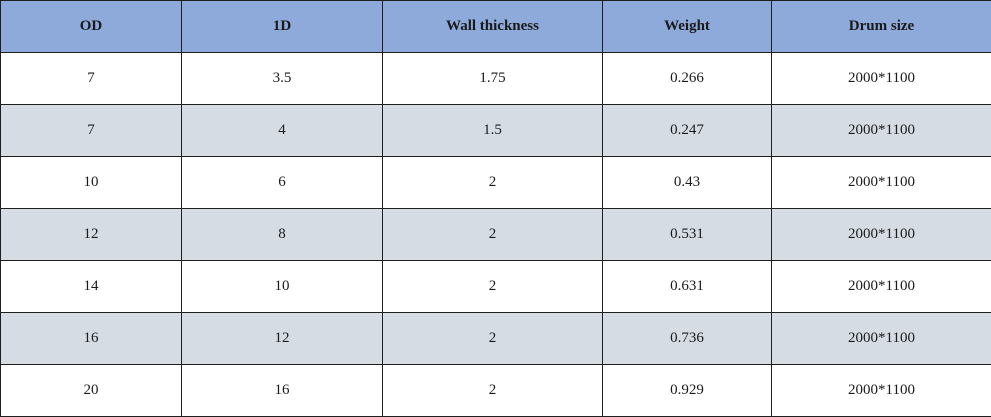 This screenshot has width=991, height=417. I want to click on table-row: 14 10 2 0.631 2000*1100, so click(495, 286).